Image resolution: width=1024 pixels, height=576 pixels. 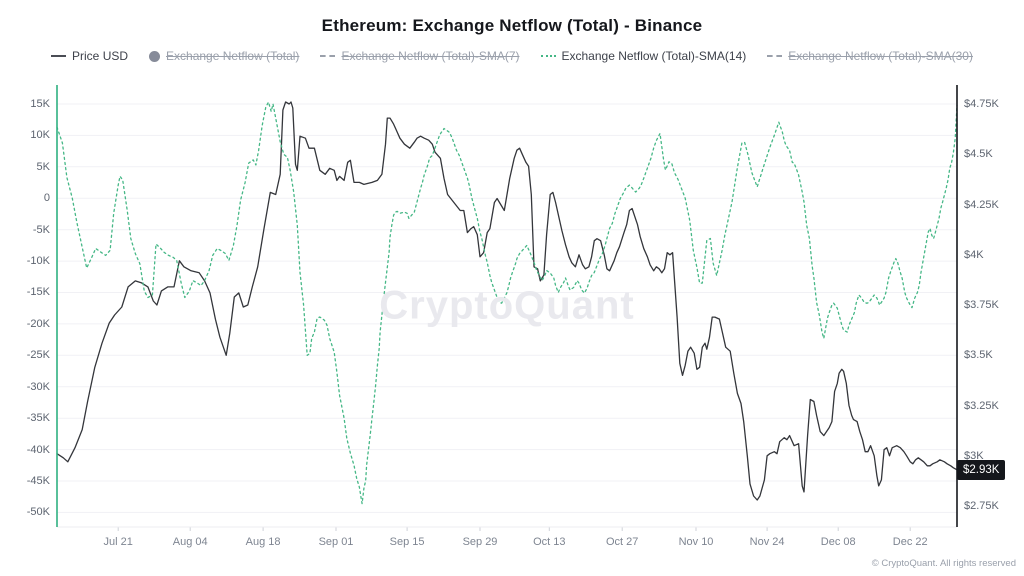 I want to click on right-axis-tick-label: $3.25K, so click(x=981, y=406).